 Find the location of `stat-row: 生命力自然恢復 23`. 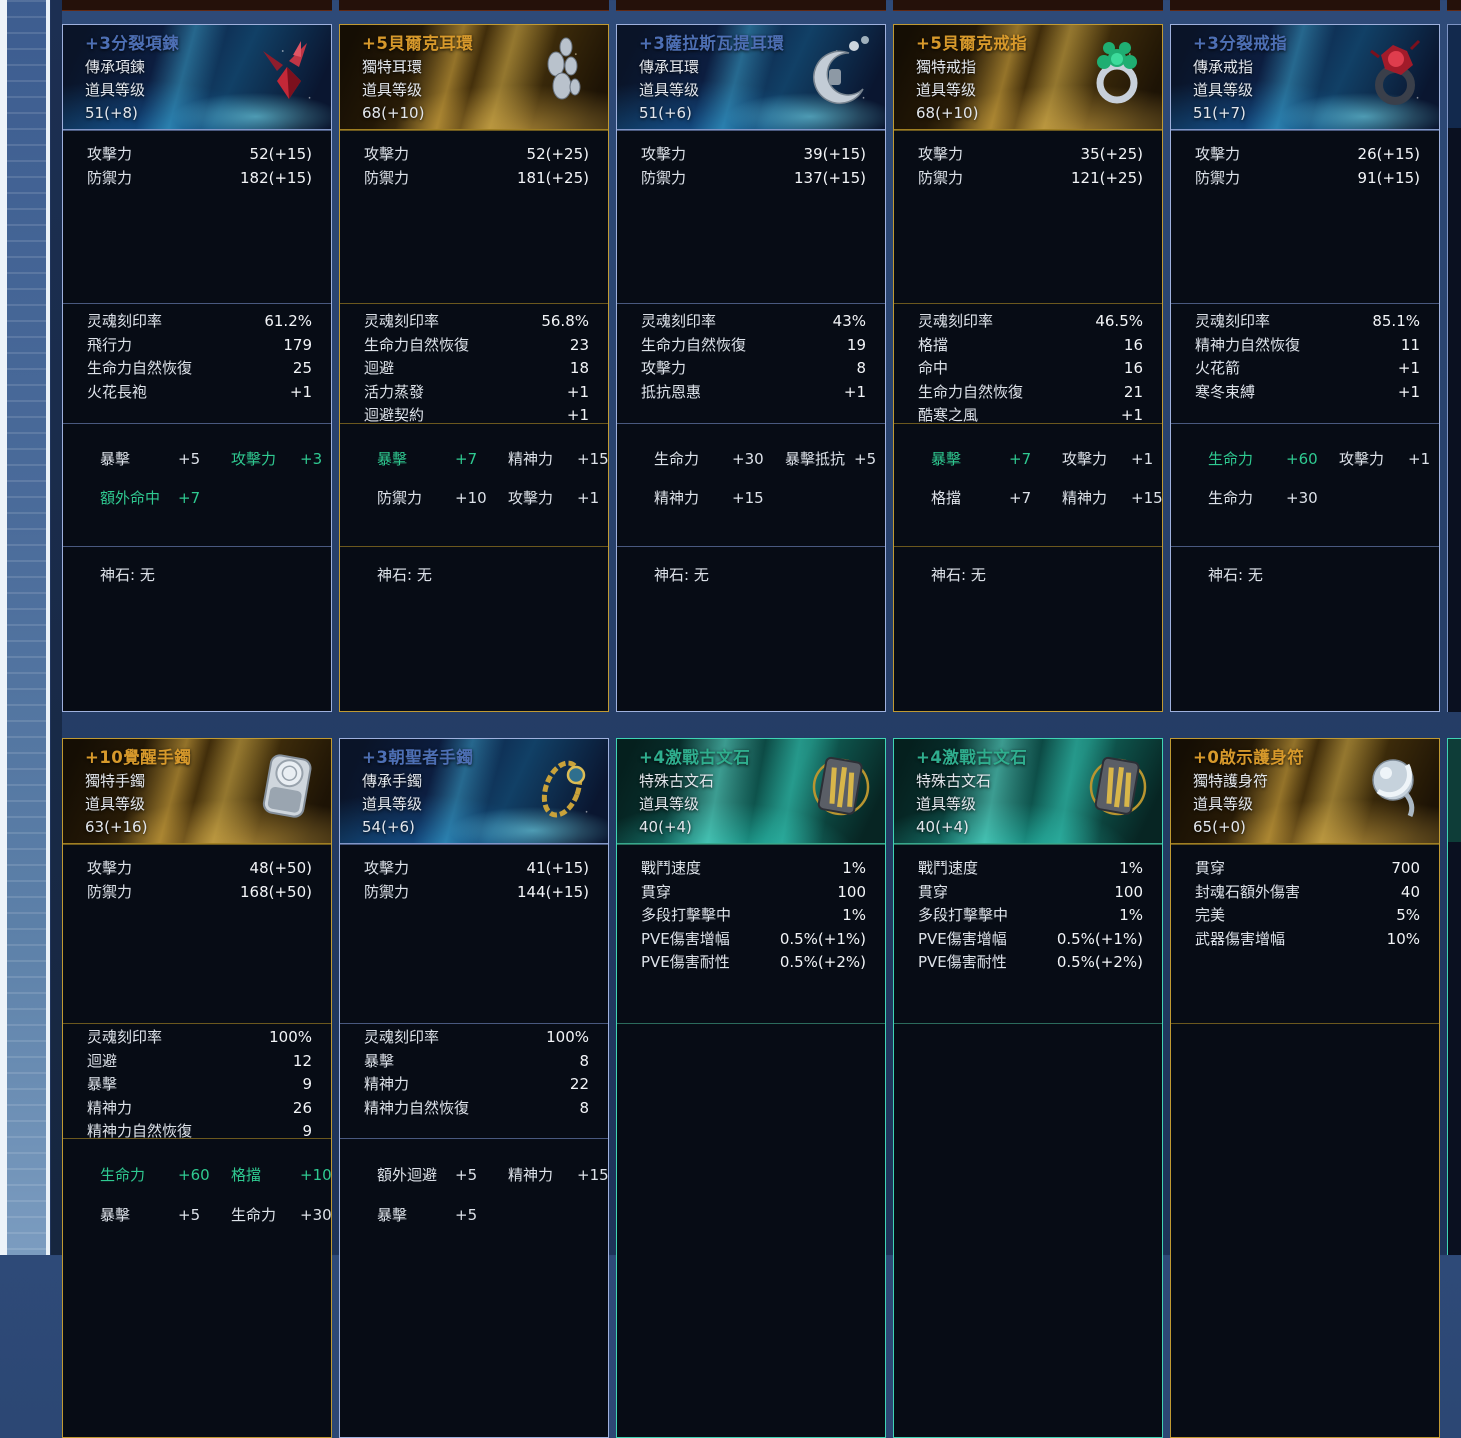

stat-row: 生命力自然恢復 23 is located at coordinates (474, 346).